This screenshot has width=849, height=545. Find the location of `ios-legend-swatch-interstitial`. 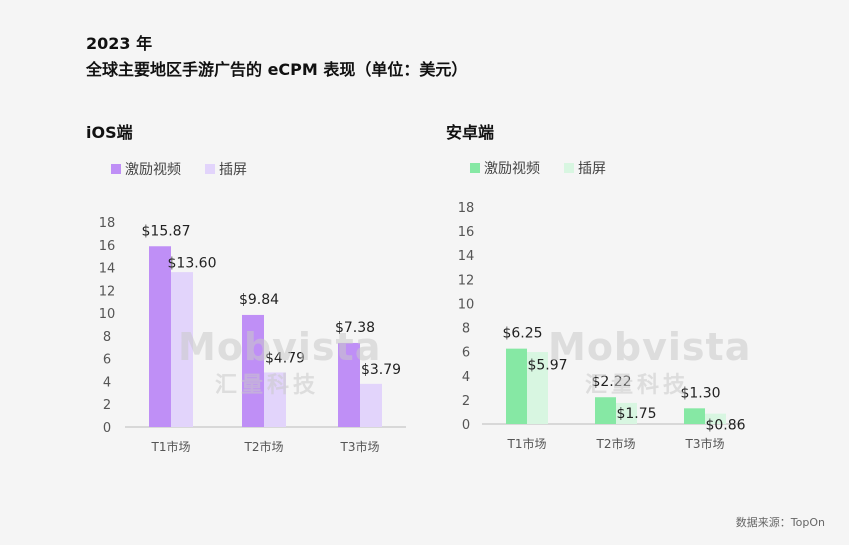

ios-legend-swatch-interstitial is located at coordinates (210, 169).